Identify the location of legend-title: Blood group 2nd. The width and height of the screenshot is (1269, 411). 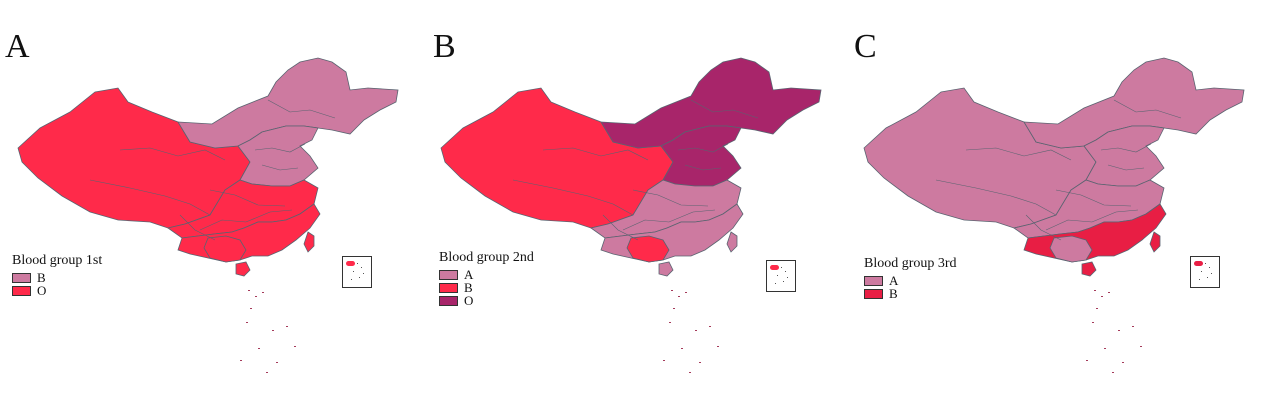
(486, 257).